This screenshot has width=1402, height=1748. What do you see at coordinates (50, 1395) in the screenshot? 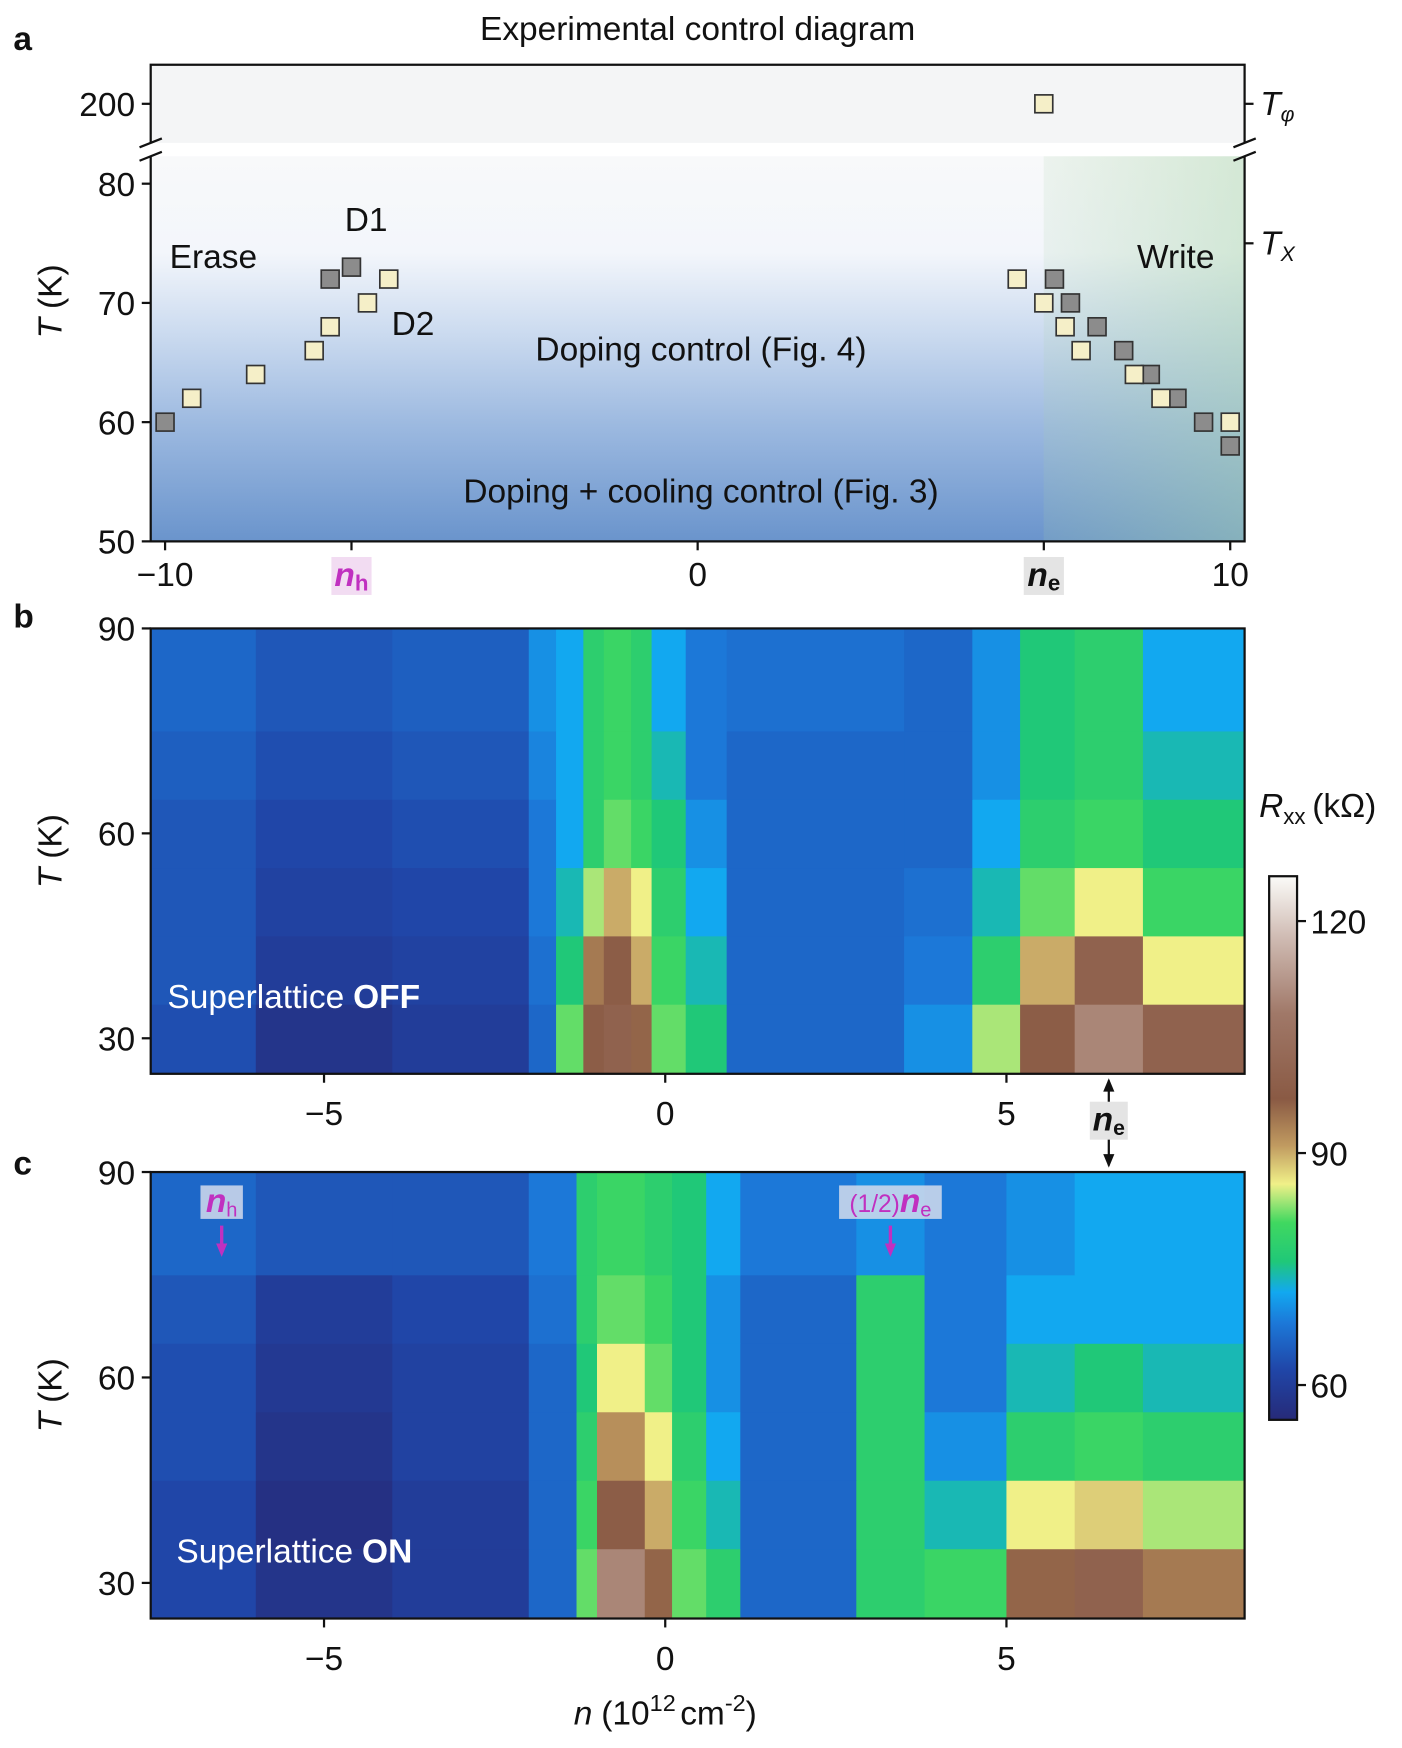
I see `y-axis-label: T (K)` at bounding box center [50, 1395].